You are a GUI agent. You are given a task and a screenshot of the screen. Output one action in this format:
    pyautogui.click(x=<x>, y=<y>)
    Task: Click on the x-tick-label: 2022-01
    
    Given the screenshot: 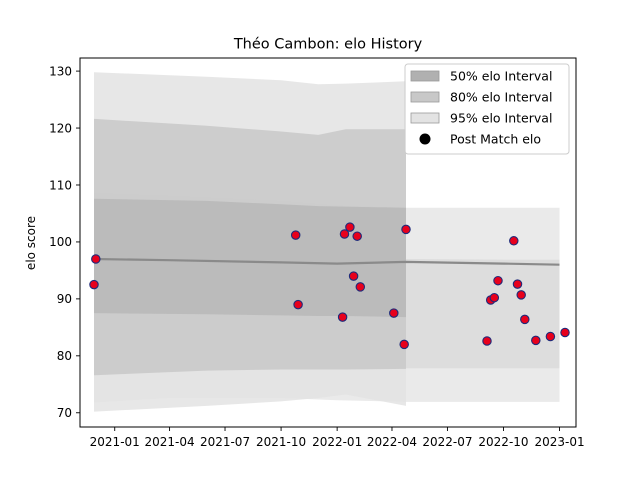 What is the action you would take?
    pyautogui.click(x=337, y=442)
    